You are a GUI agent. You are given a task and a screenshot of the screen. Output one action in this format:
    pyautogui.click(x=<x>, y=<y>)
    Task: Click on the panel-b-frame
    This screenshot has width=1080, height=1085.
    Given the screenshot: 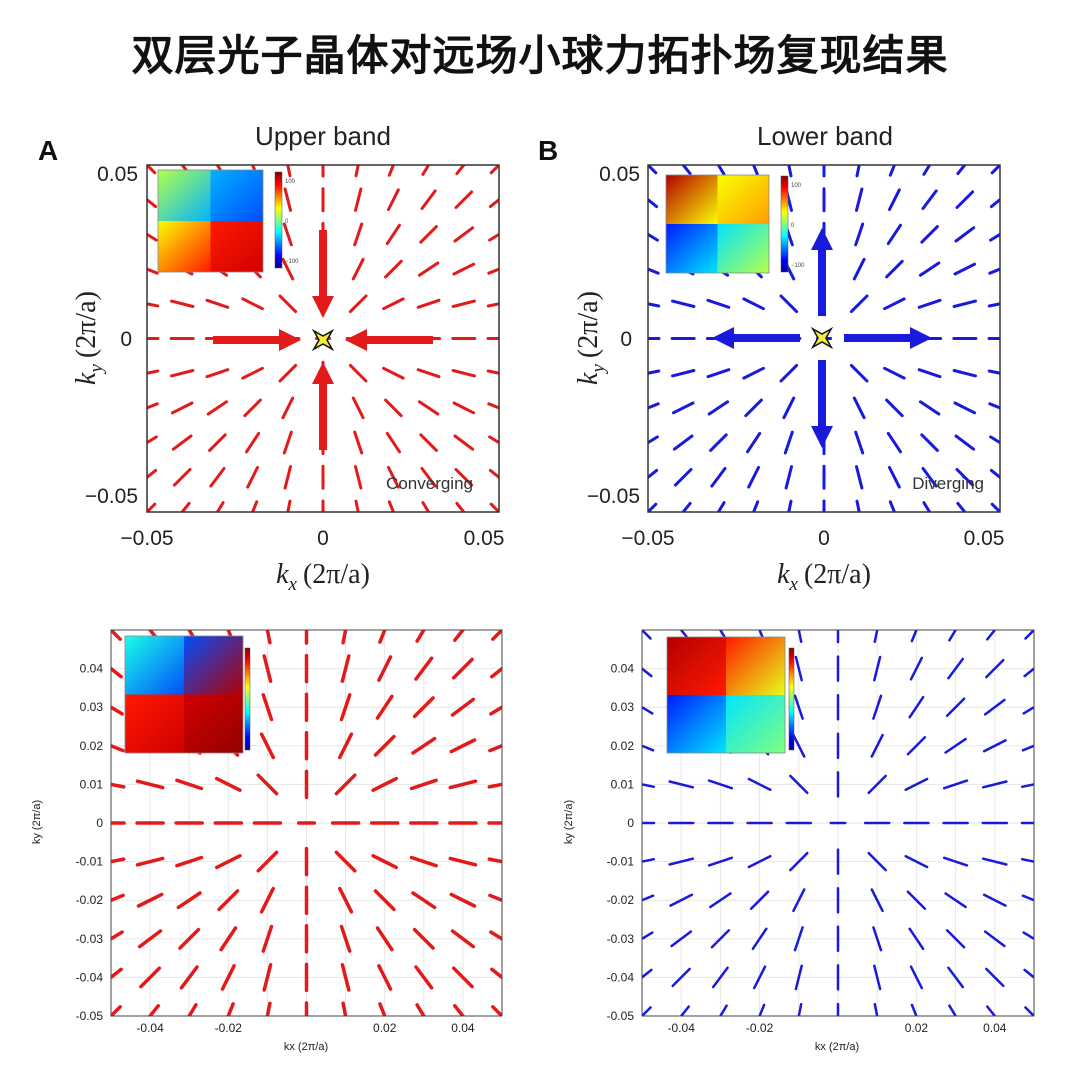 What is the action you would take?
    pyautogui.click(x=824, y=338)
    